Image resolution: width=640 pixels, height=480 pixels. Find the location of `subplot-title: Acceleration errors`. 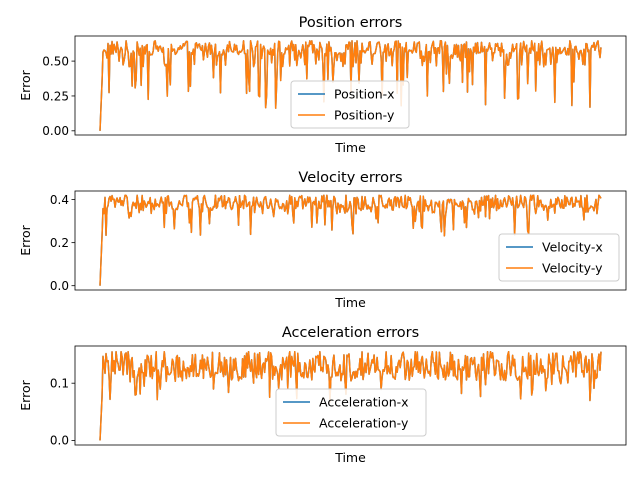

subplot-title: Acceleration errors is located at coordinates (350, 333).